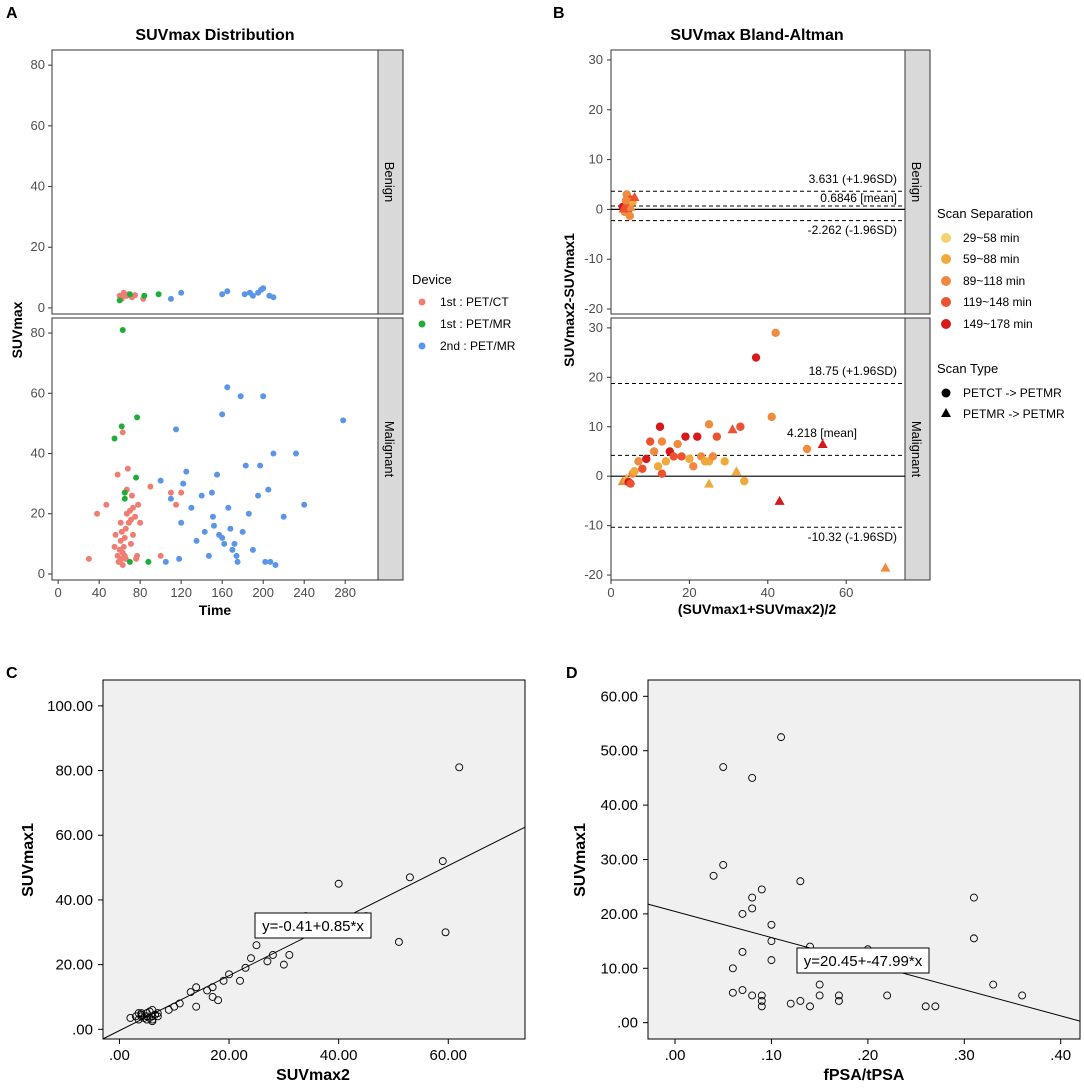  Describe the element at coordinates (599, 208) in the screenshot. I see `b-ytick-label: 0` at that location.